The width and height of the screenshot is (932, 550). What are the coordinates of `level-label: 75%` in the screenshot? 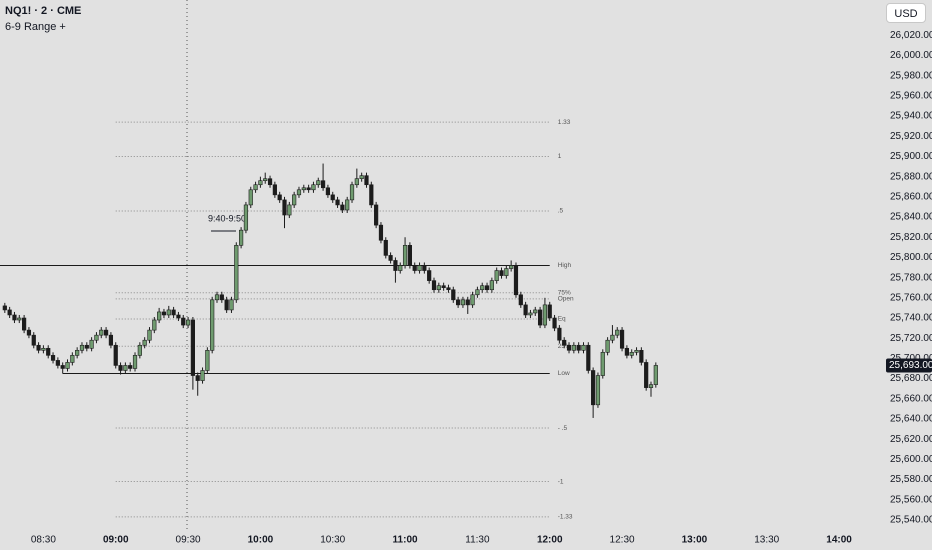 It's located at (564, 292).